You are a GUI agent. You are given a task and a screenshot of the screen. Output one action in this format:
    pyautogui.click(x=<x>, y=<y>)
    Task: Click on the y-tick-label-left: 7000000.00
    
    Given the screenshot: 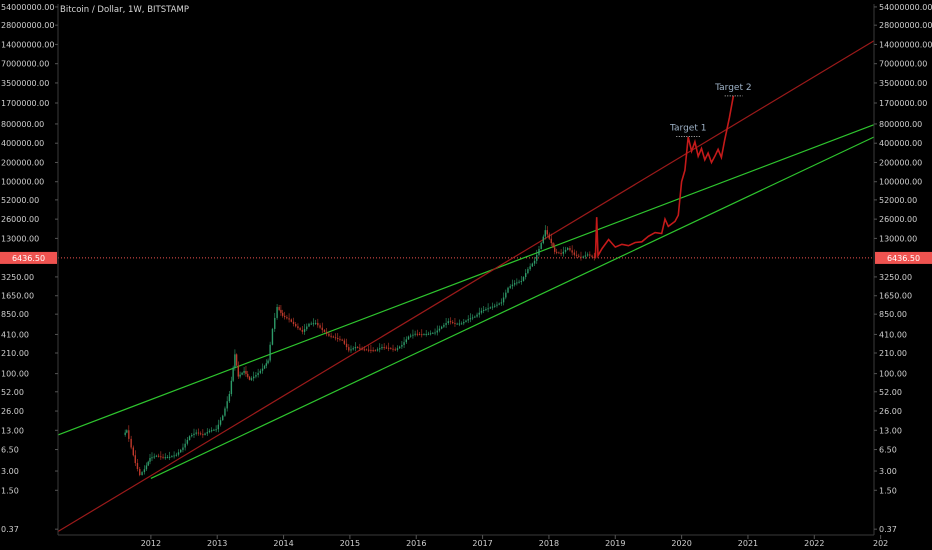 What is the action you would take?
    pyautogui.click(x=25, y=64)
    